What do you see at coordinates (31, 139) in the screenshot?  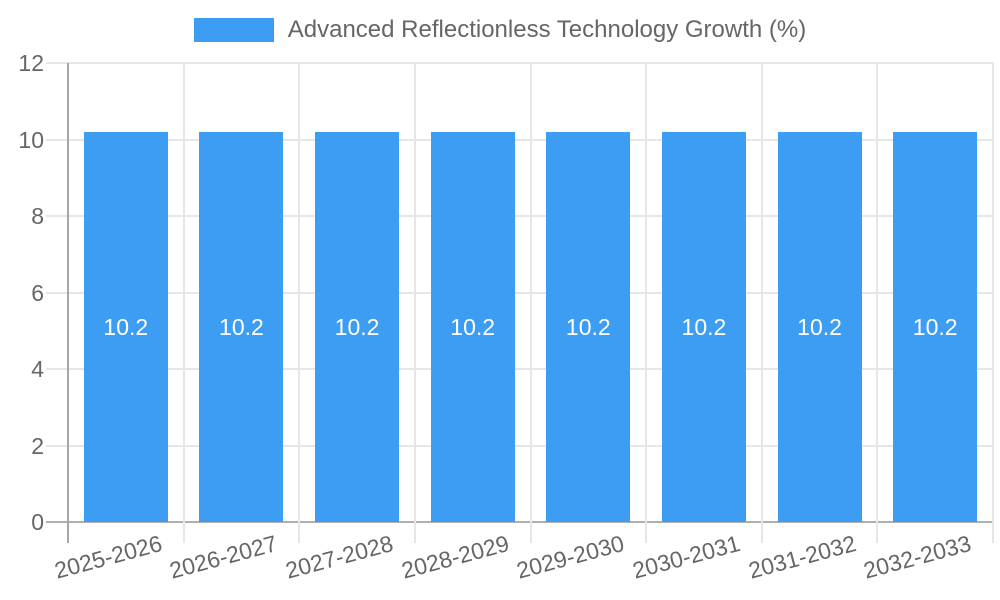 I see `y-tick-label: 10` at bounding box center [31, 139].